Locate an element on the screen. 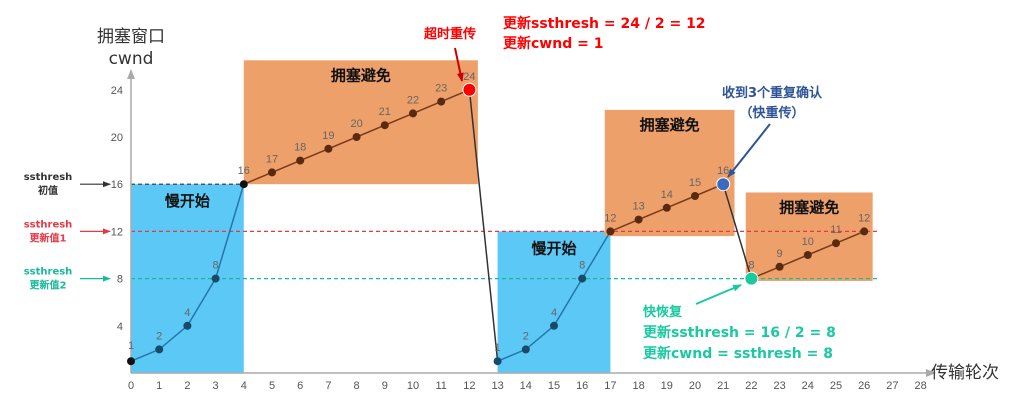 This screenshot has height=402, width=1015. point-label-16: 8 is located at coordinates (582, 266).